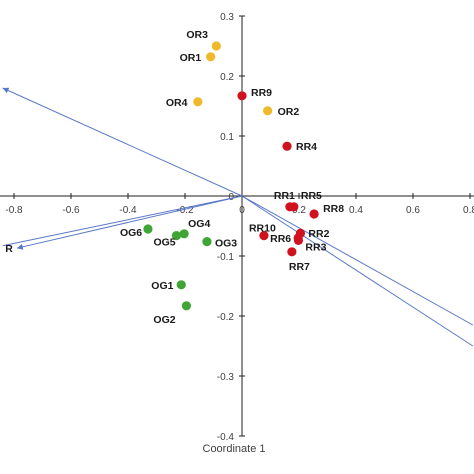 The width and height of the screenshot is (474, 474). I want to click on point-label-rr9: RR9, so click(261, 93).